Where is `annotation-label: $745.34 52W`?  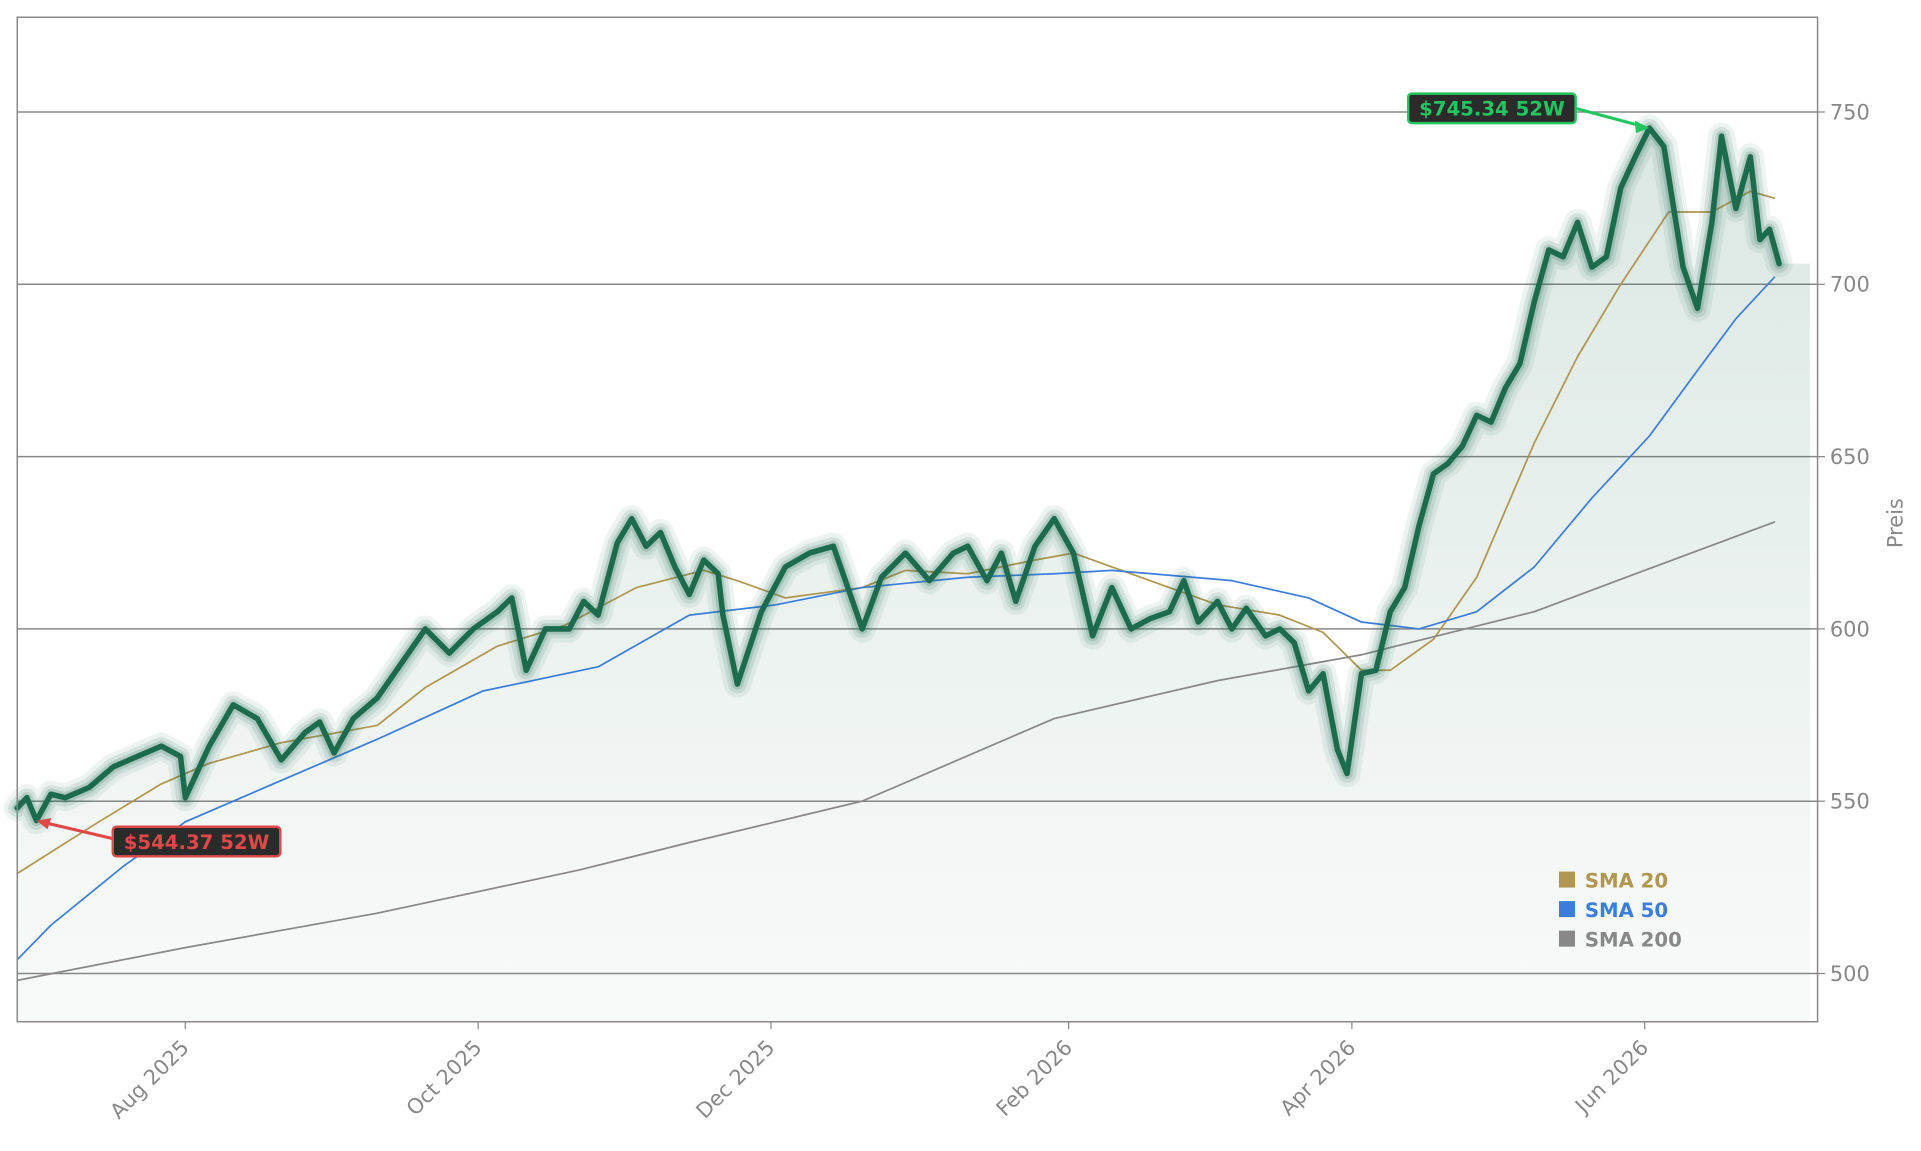 annotation-label: $745.34 52W is located at coordinates (1492, 109).